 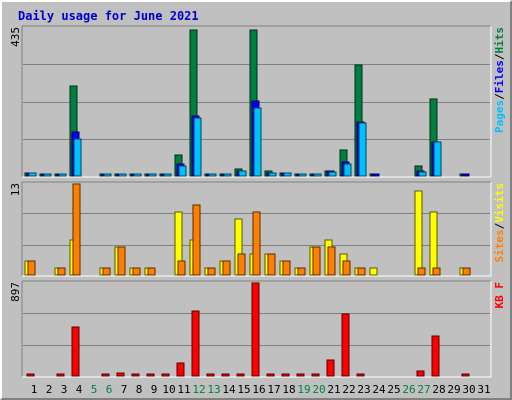 I want to click on x-tick-label: 16, so click(x=258, y=389).